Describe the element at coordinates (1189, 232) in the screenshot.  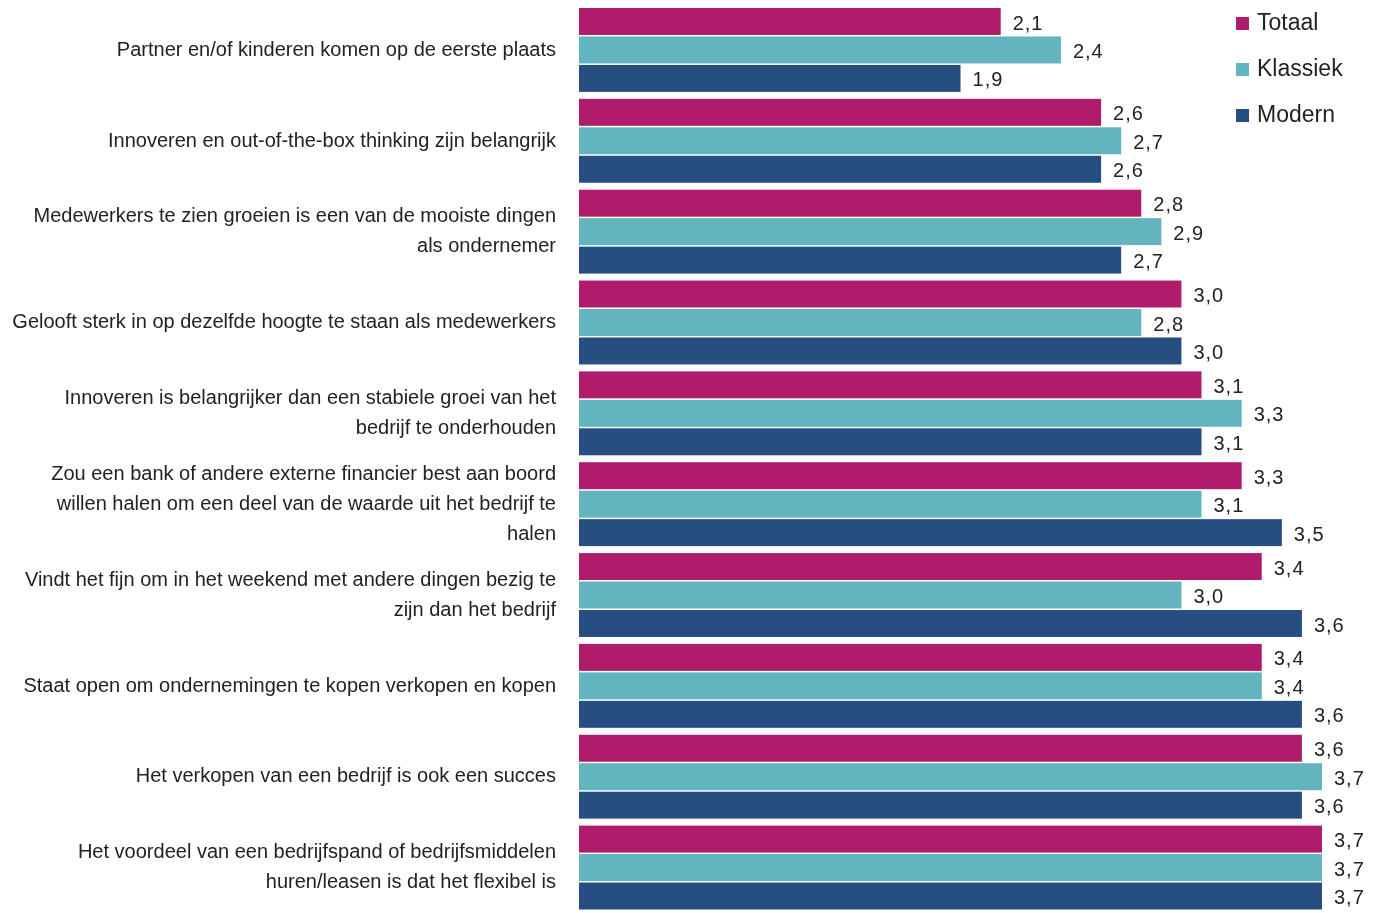
I see `data-label: 2,9` at that location.